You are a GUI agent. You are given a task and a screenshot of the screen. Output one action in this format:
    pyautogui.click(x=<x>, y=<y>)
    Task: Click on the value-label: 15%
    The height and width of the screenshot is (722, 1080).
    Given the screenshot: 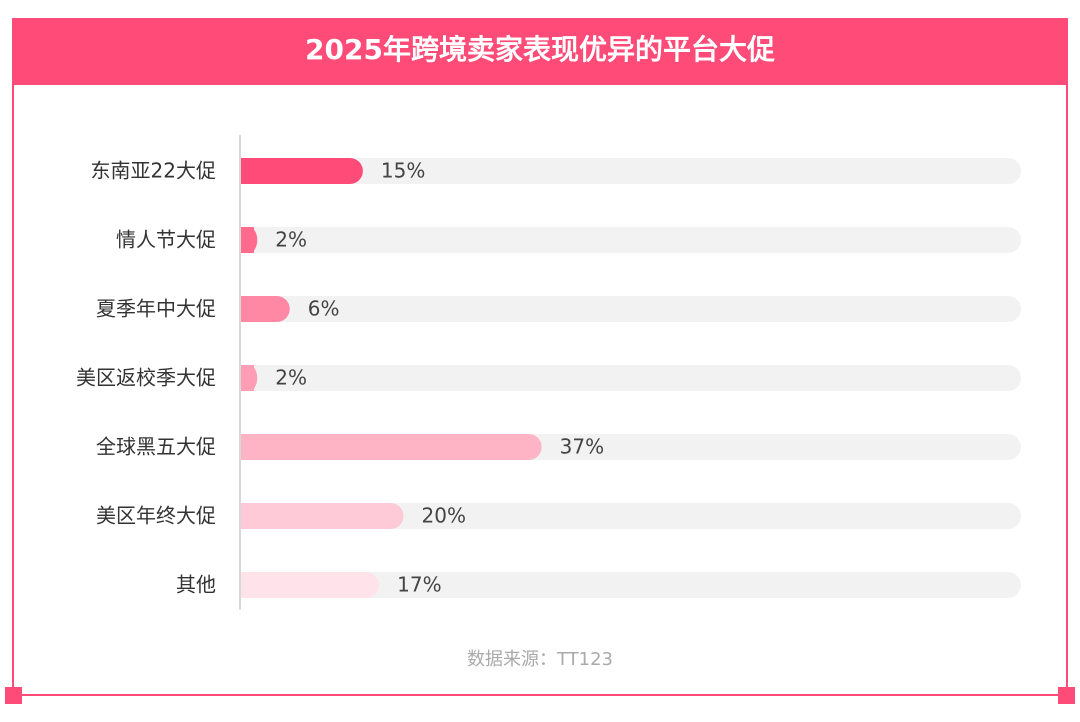 What is the action you would take?
    pyautogui.click(x=403, y=171)
    